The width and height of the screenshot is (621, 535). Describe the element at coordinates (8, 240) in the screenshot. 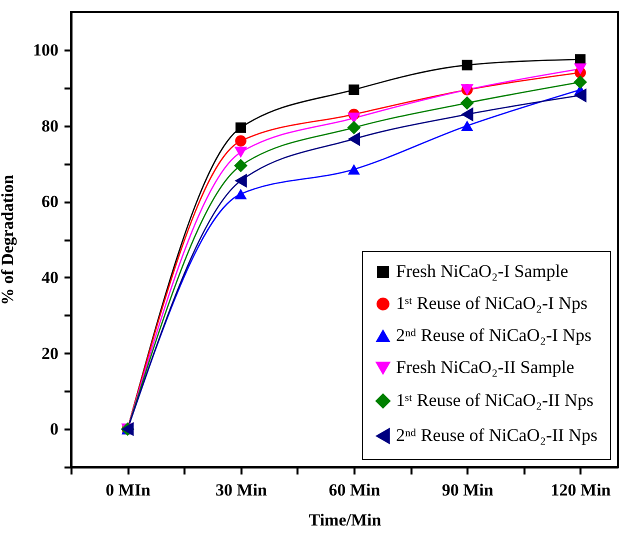

I see `y-axis-title: % of Degradation` at that location.